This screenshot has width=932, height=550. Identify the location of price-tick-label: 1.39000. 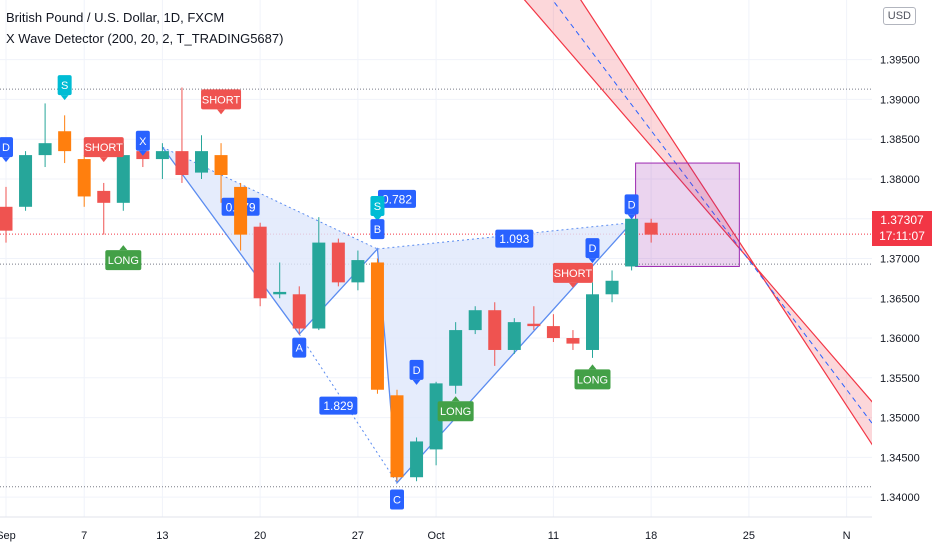
(900, 100).